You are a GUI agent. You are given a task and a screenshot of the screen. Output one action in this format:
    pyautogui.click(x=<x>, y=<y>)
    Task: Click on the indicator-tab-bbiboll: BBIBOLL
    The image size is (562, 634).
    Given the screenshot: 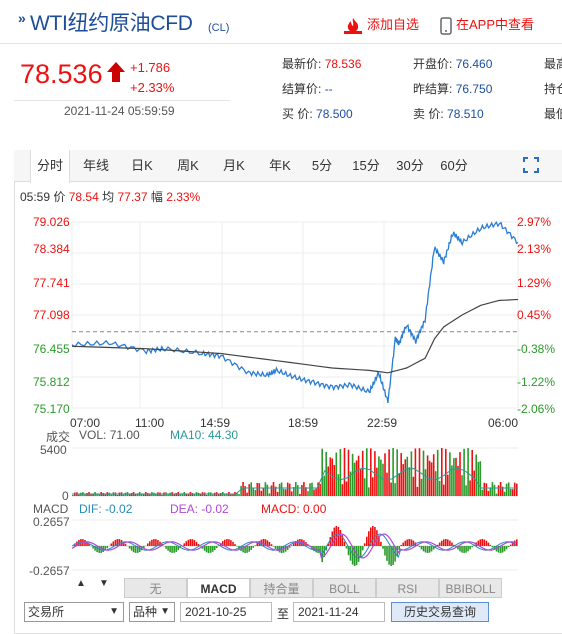 What is the action you would take?
    pyautogui.click(x=470, y=588)
    